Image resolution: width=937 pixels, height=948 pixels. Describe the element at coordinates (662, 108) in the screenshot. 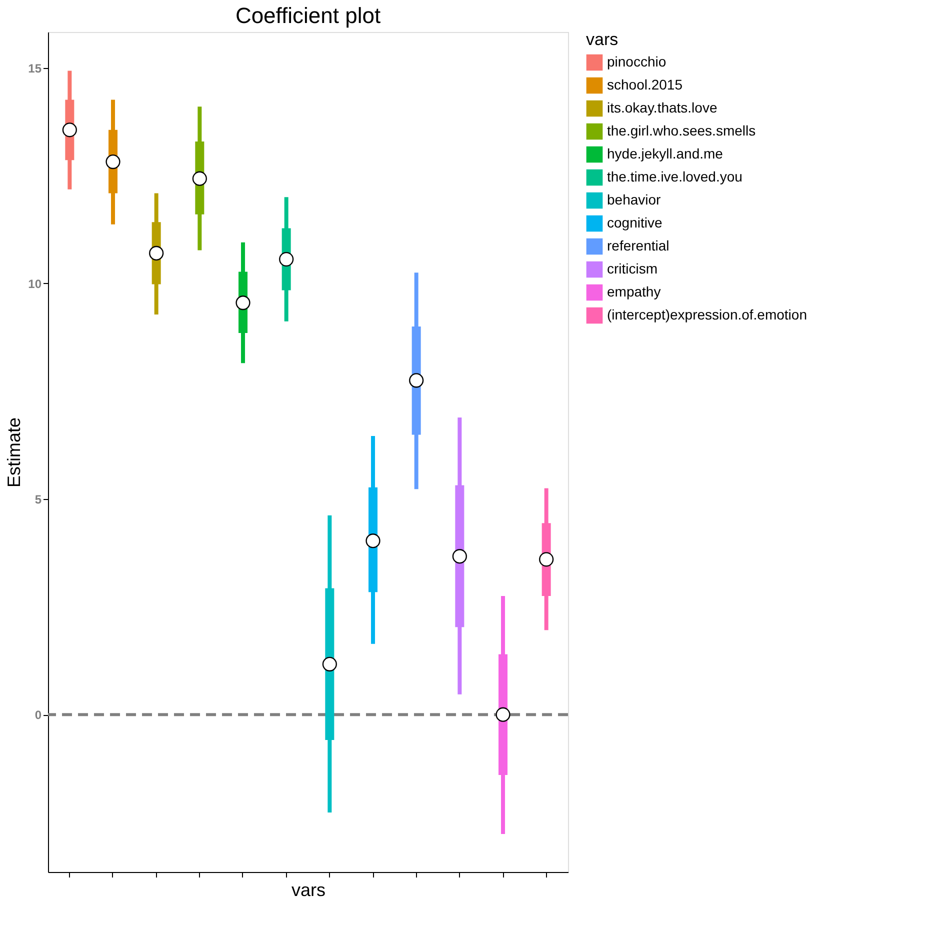

I see `legend-label: its.okay.thats.love` at that location.